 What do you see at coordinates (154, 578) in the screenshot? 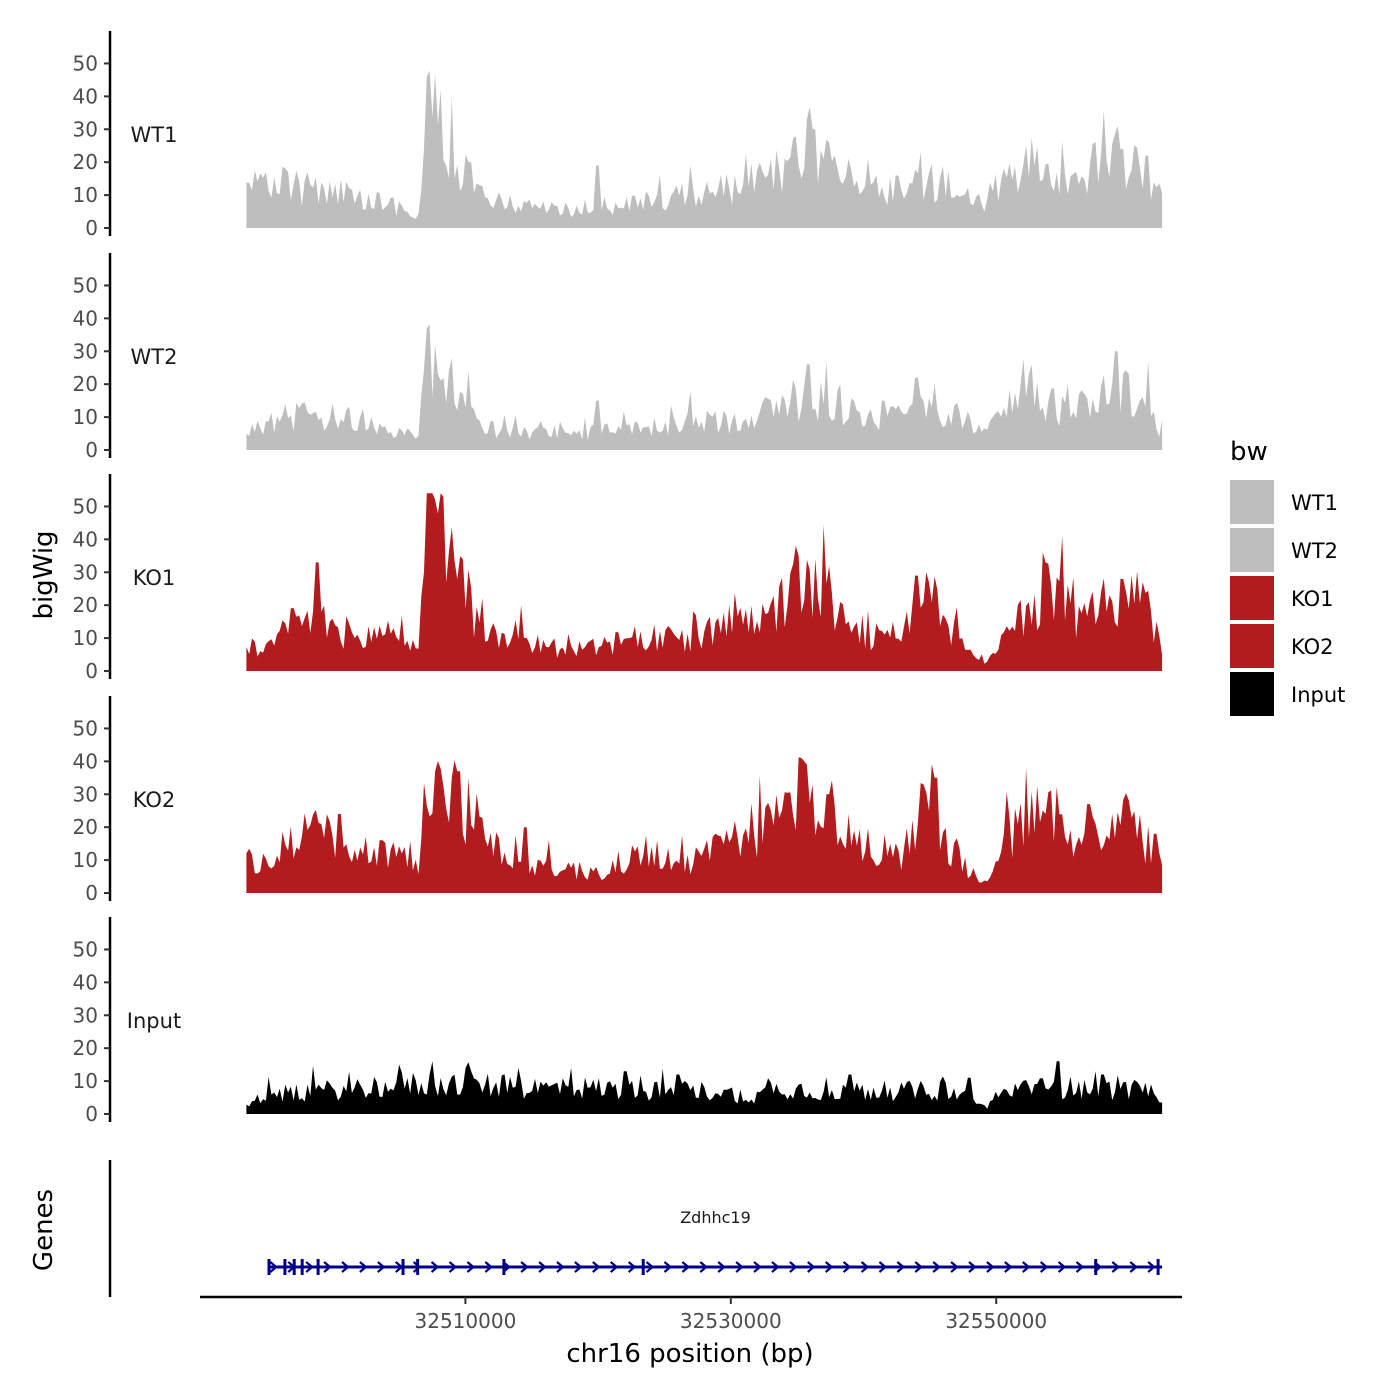
I see `track-label: KO1` at bounding box center [154, 578].